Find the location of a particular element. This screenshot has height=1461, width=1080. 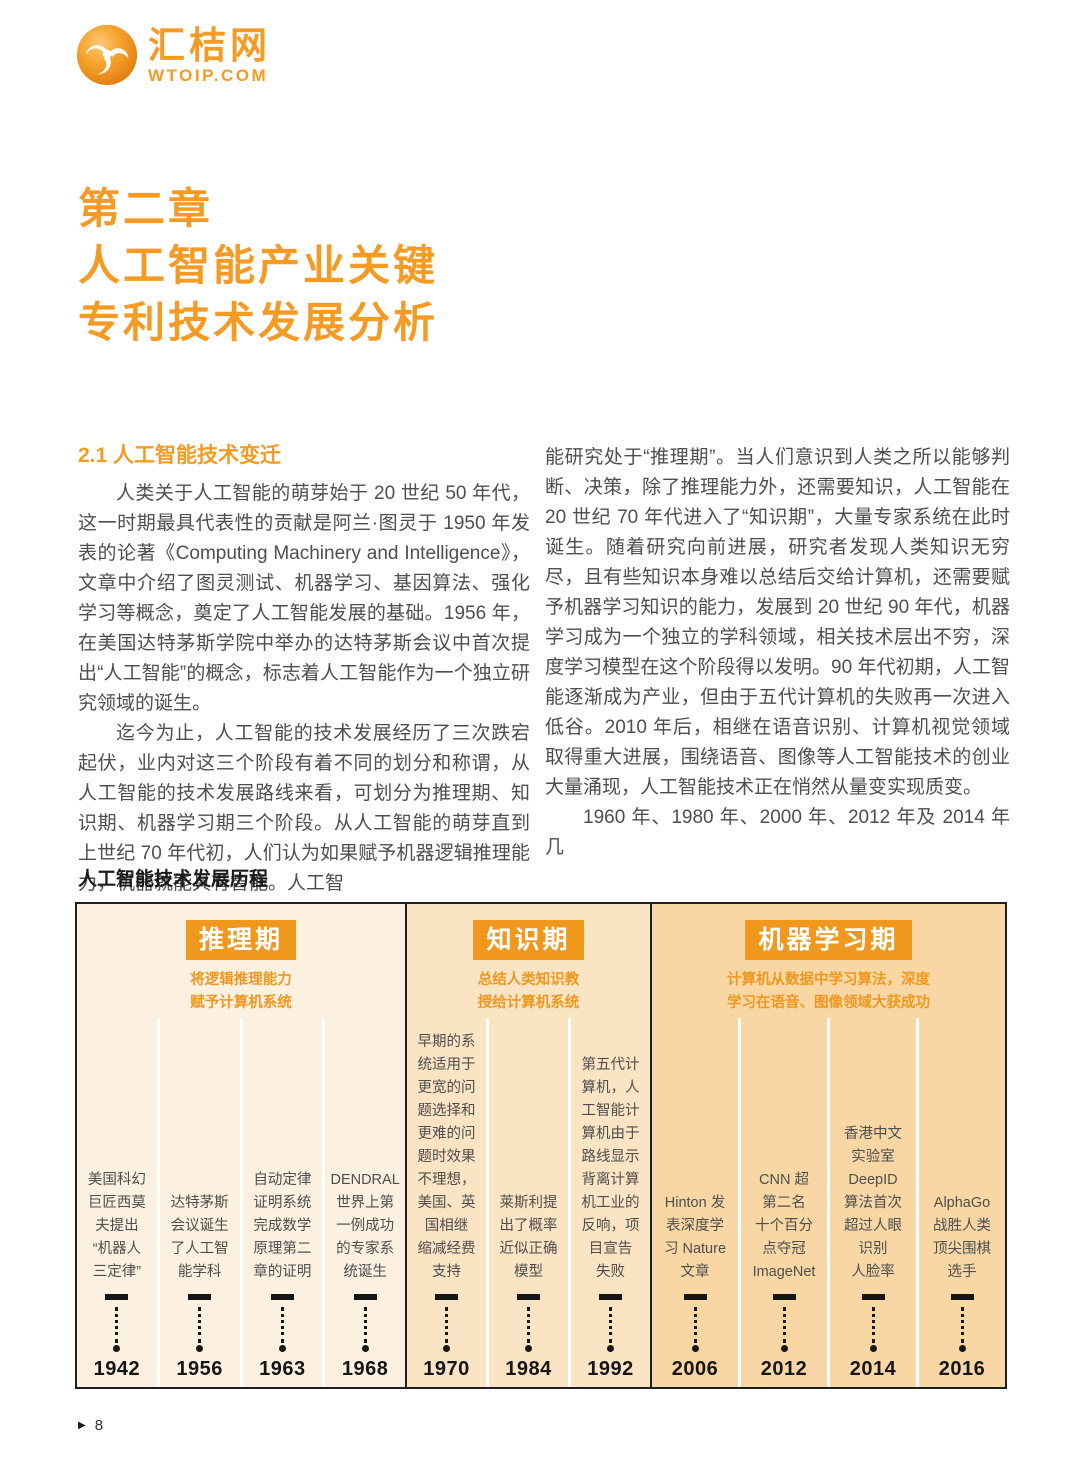

timeline-event: CNN 超 第二名 十个百分 点夺冠 ImageNet 2012 is located at coordinates (782, 1145).